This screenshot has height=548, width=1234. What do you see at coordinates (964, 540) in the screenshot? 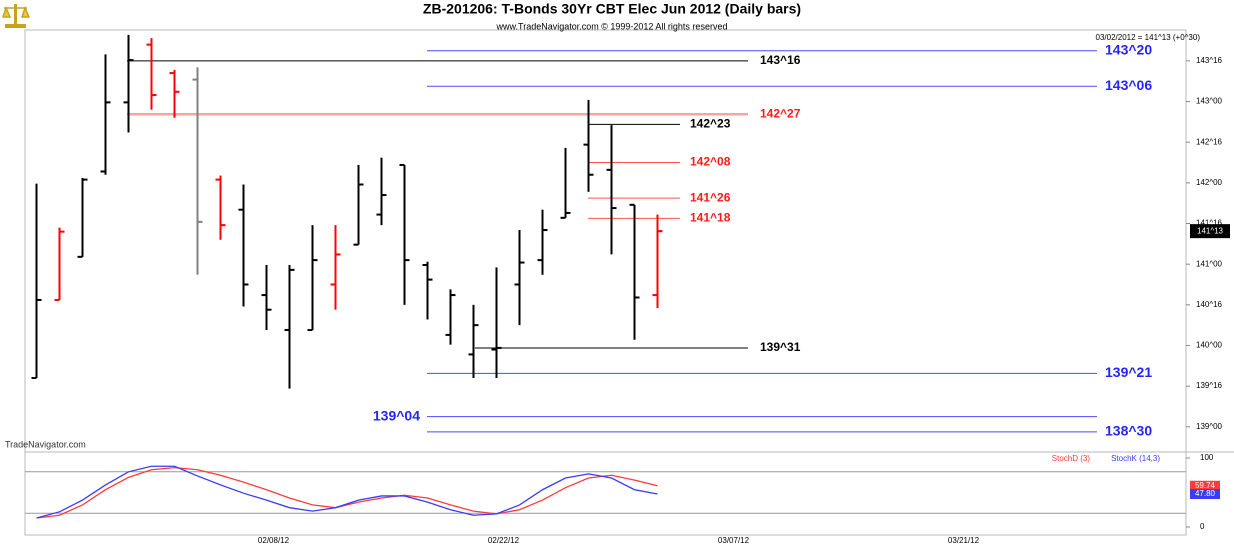
I see `x-tick-label: 03/21/12` at bounding box center [964, 540].